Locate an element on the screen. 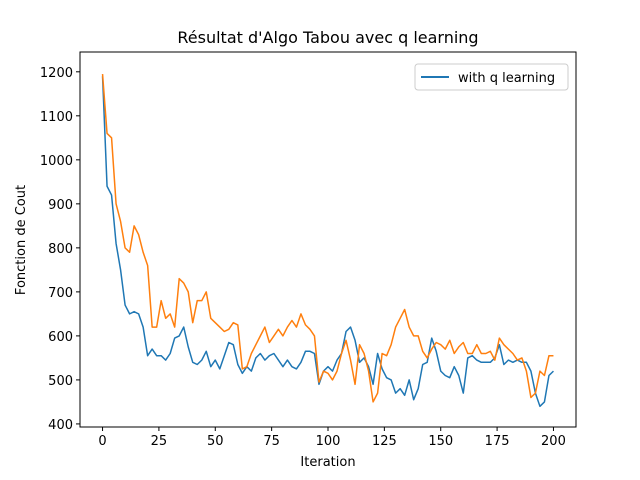 Image resolution: width=640 pixels, height=480 pixels. y-tick-label: 800 is located at coordinates (60, 249).